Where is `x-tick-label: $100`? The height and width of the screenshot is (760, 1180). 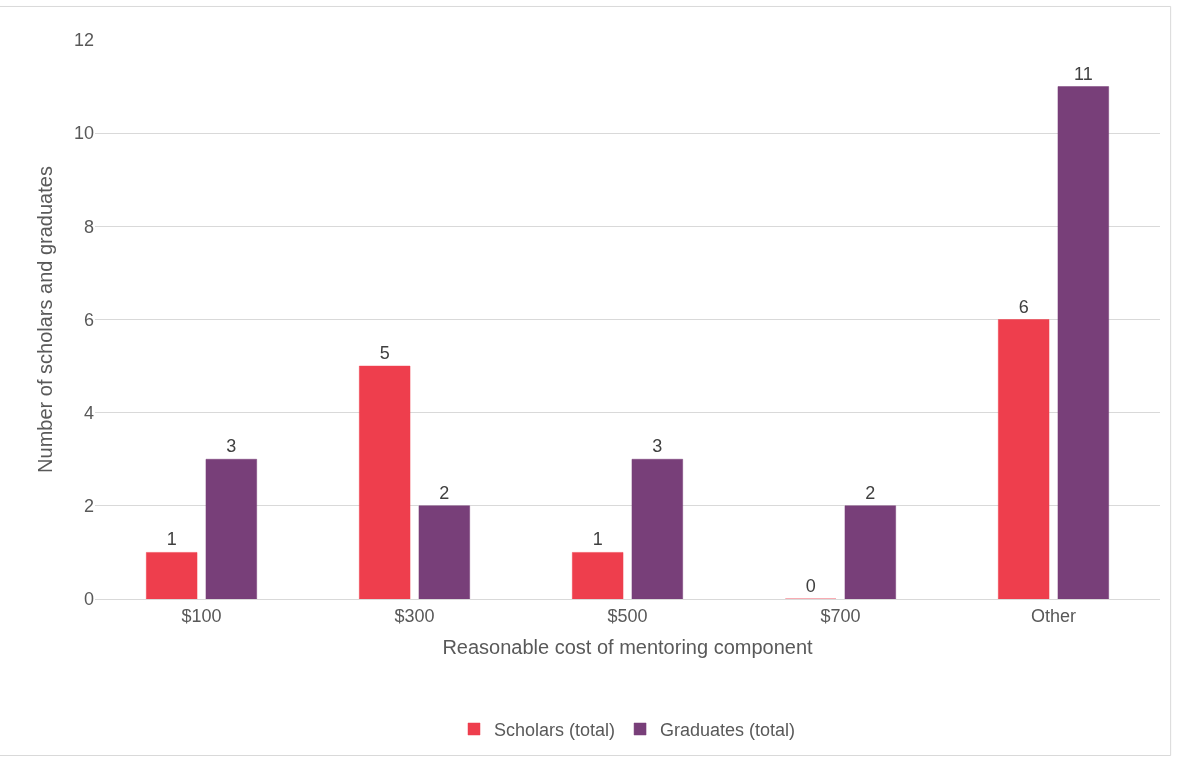
x-tick-label: $100 is located at coordinates (201, 615).